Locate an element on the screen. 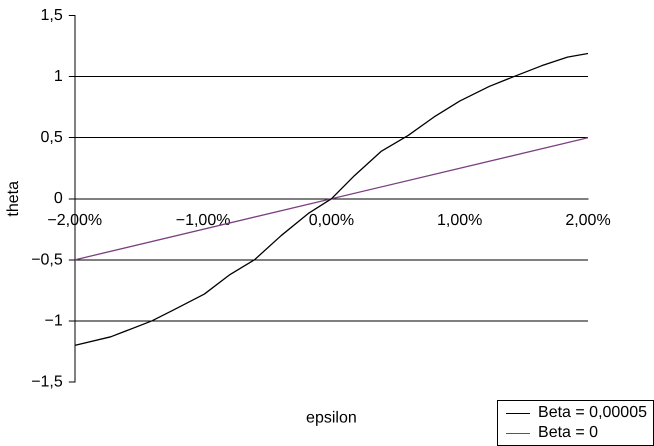 The width and height of the screenshot is (654, 446). y-axis-title: theta is located at coordinates (13, 198).